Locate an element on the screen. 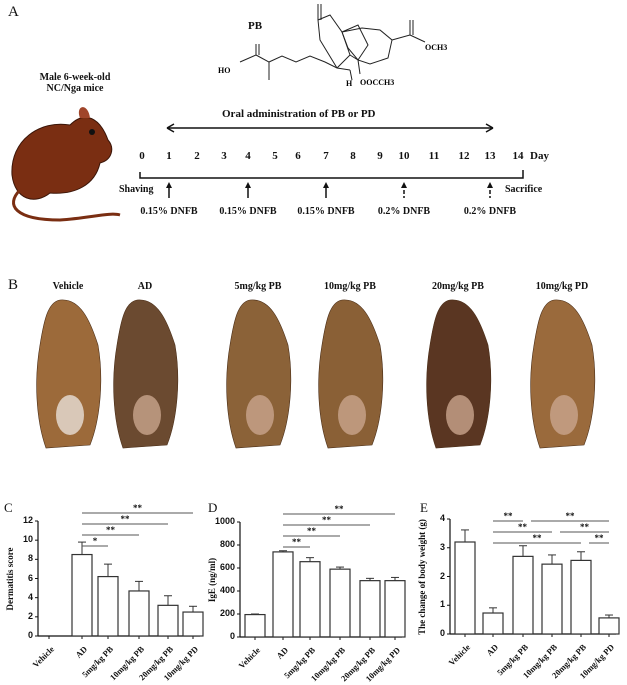 The height and width of the screenshot is (685, 627). y-axis-label: IgE (ng/ml) is located at coordinates (212, 579).